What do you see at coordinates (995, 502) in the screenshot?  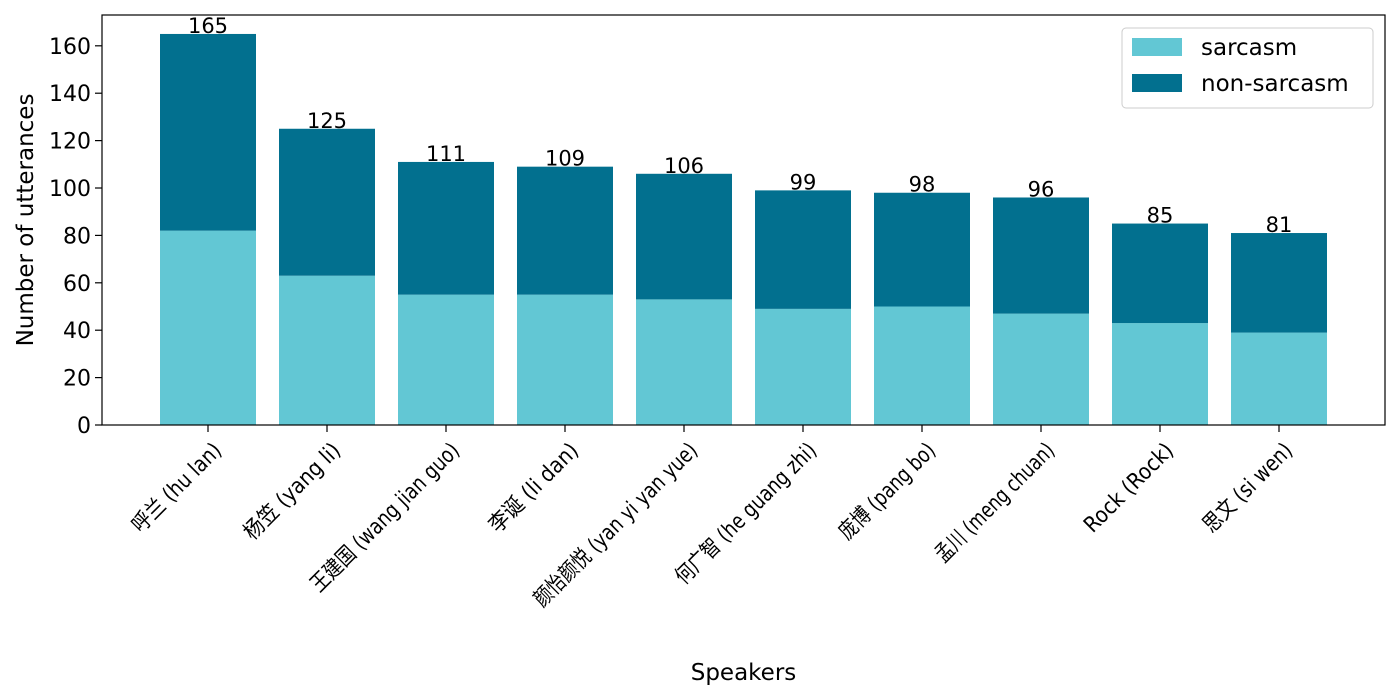 I see `x-tick-label-7: 孟川 (meng chuan)` at bounding box center [995, 502].